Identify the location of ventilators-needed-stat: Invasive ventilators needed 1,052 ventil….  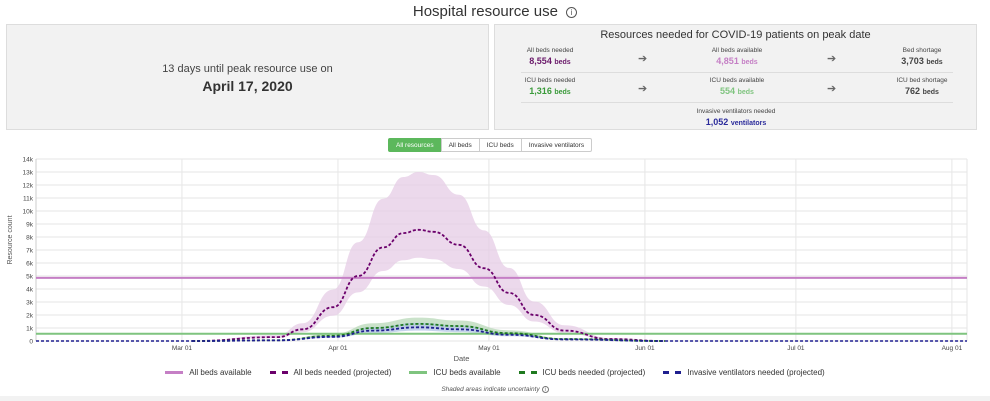
(736, 117).